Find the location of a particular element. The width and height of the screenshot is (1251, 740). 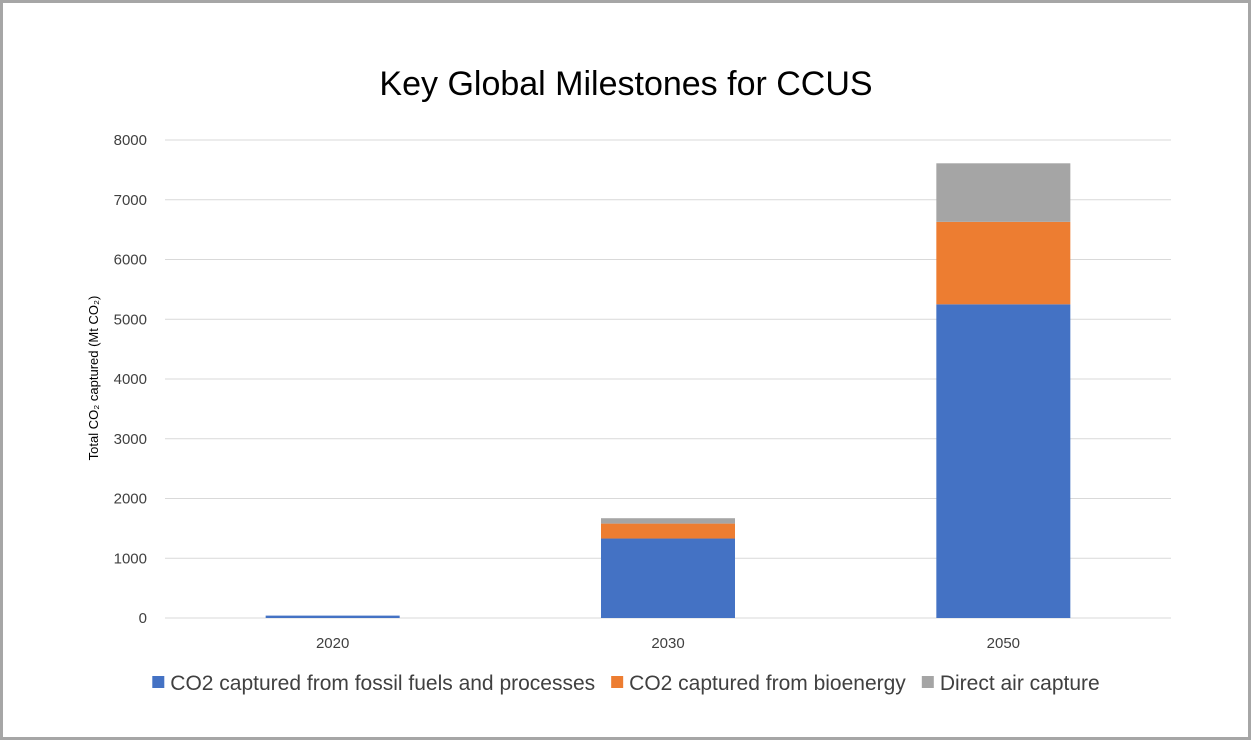

legend-item: Direct air capture is located at coordinates (1010, 683).